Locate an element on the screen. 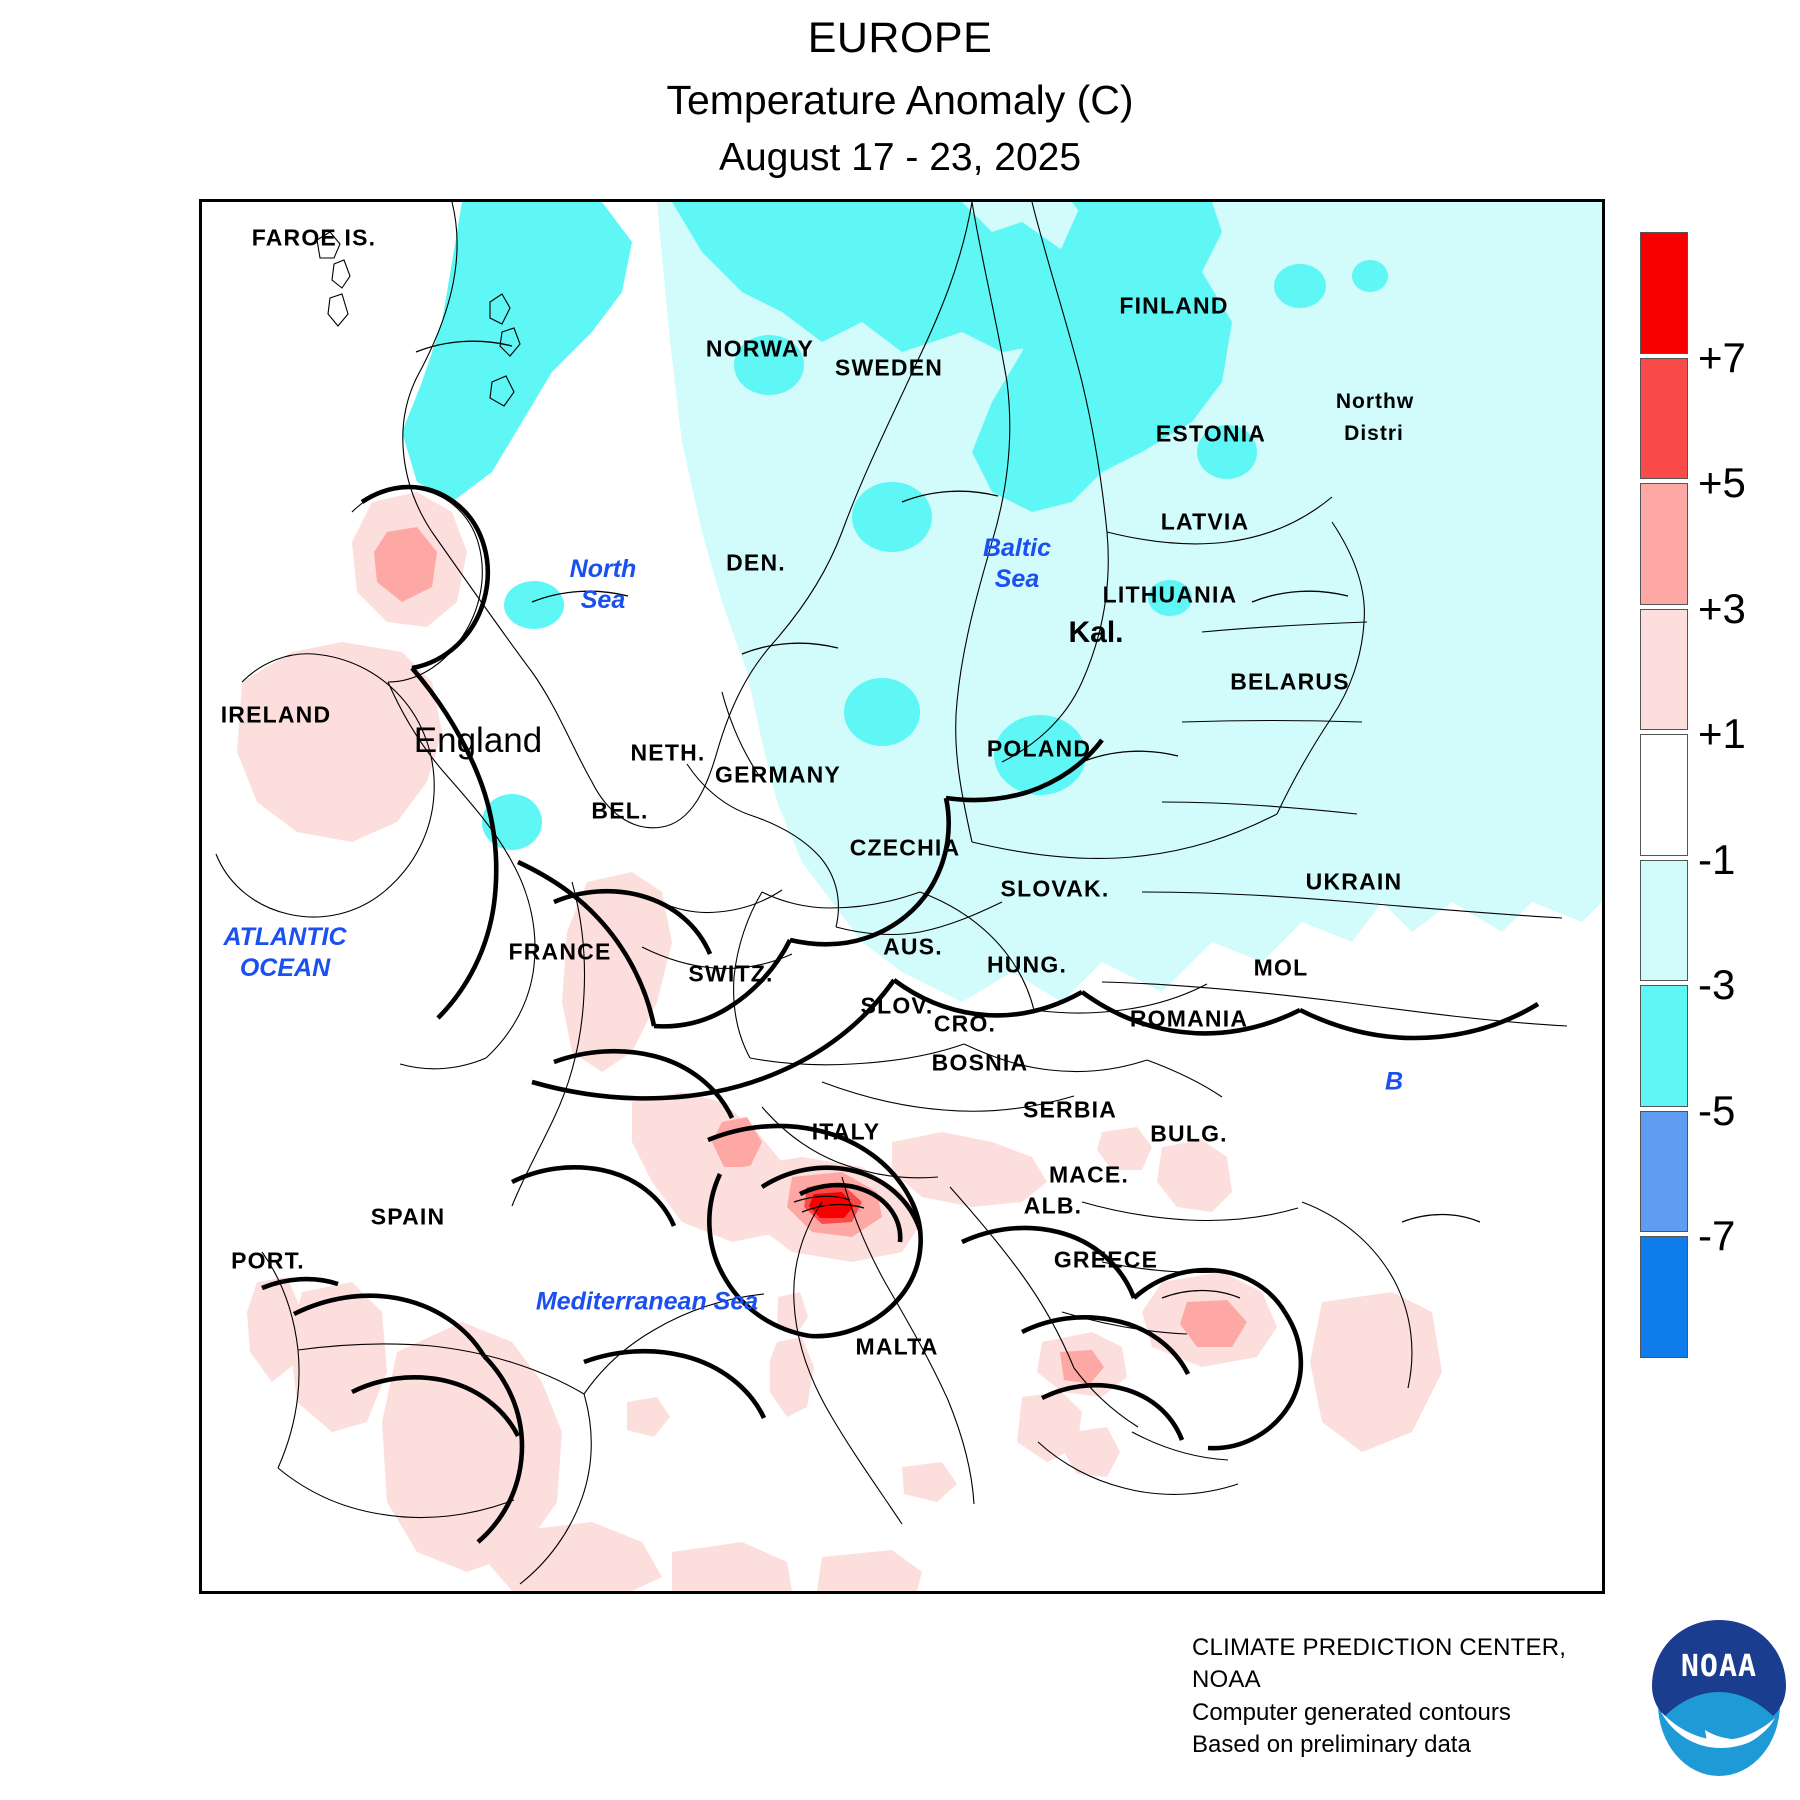  footer-line-2: Computer generated contours is located at coordinates (1351, 1712).